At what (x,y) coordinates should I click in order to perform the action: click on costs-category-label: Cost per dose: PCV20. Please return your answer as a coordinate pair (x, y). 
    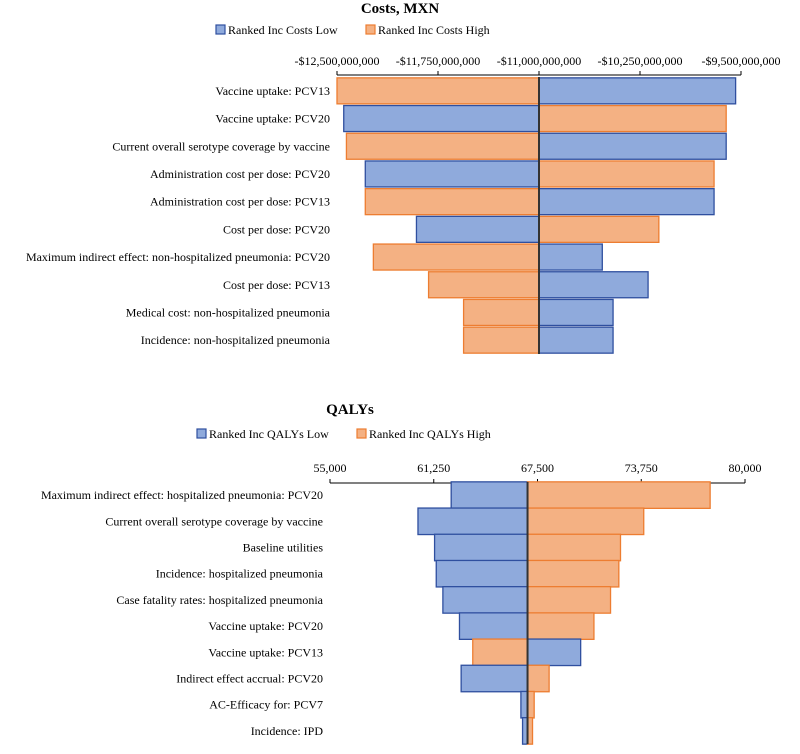
    Looking at the image, I should click on (276, 229).